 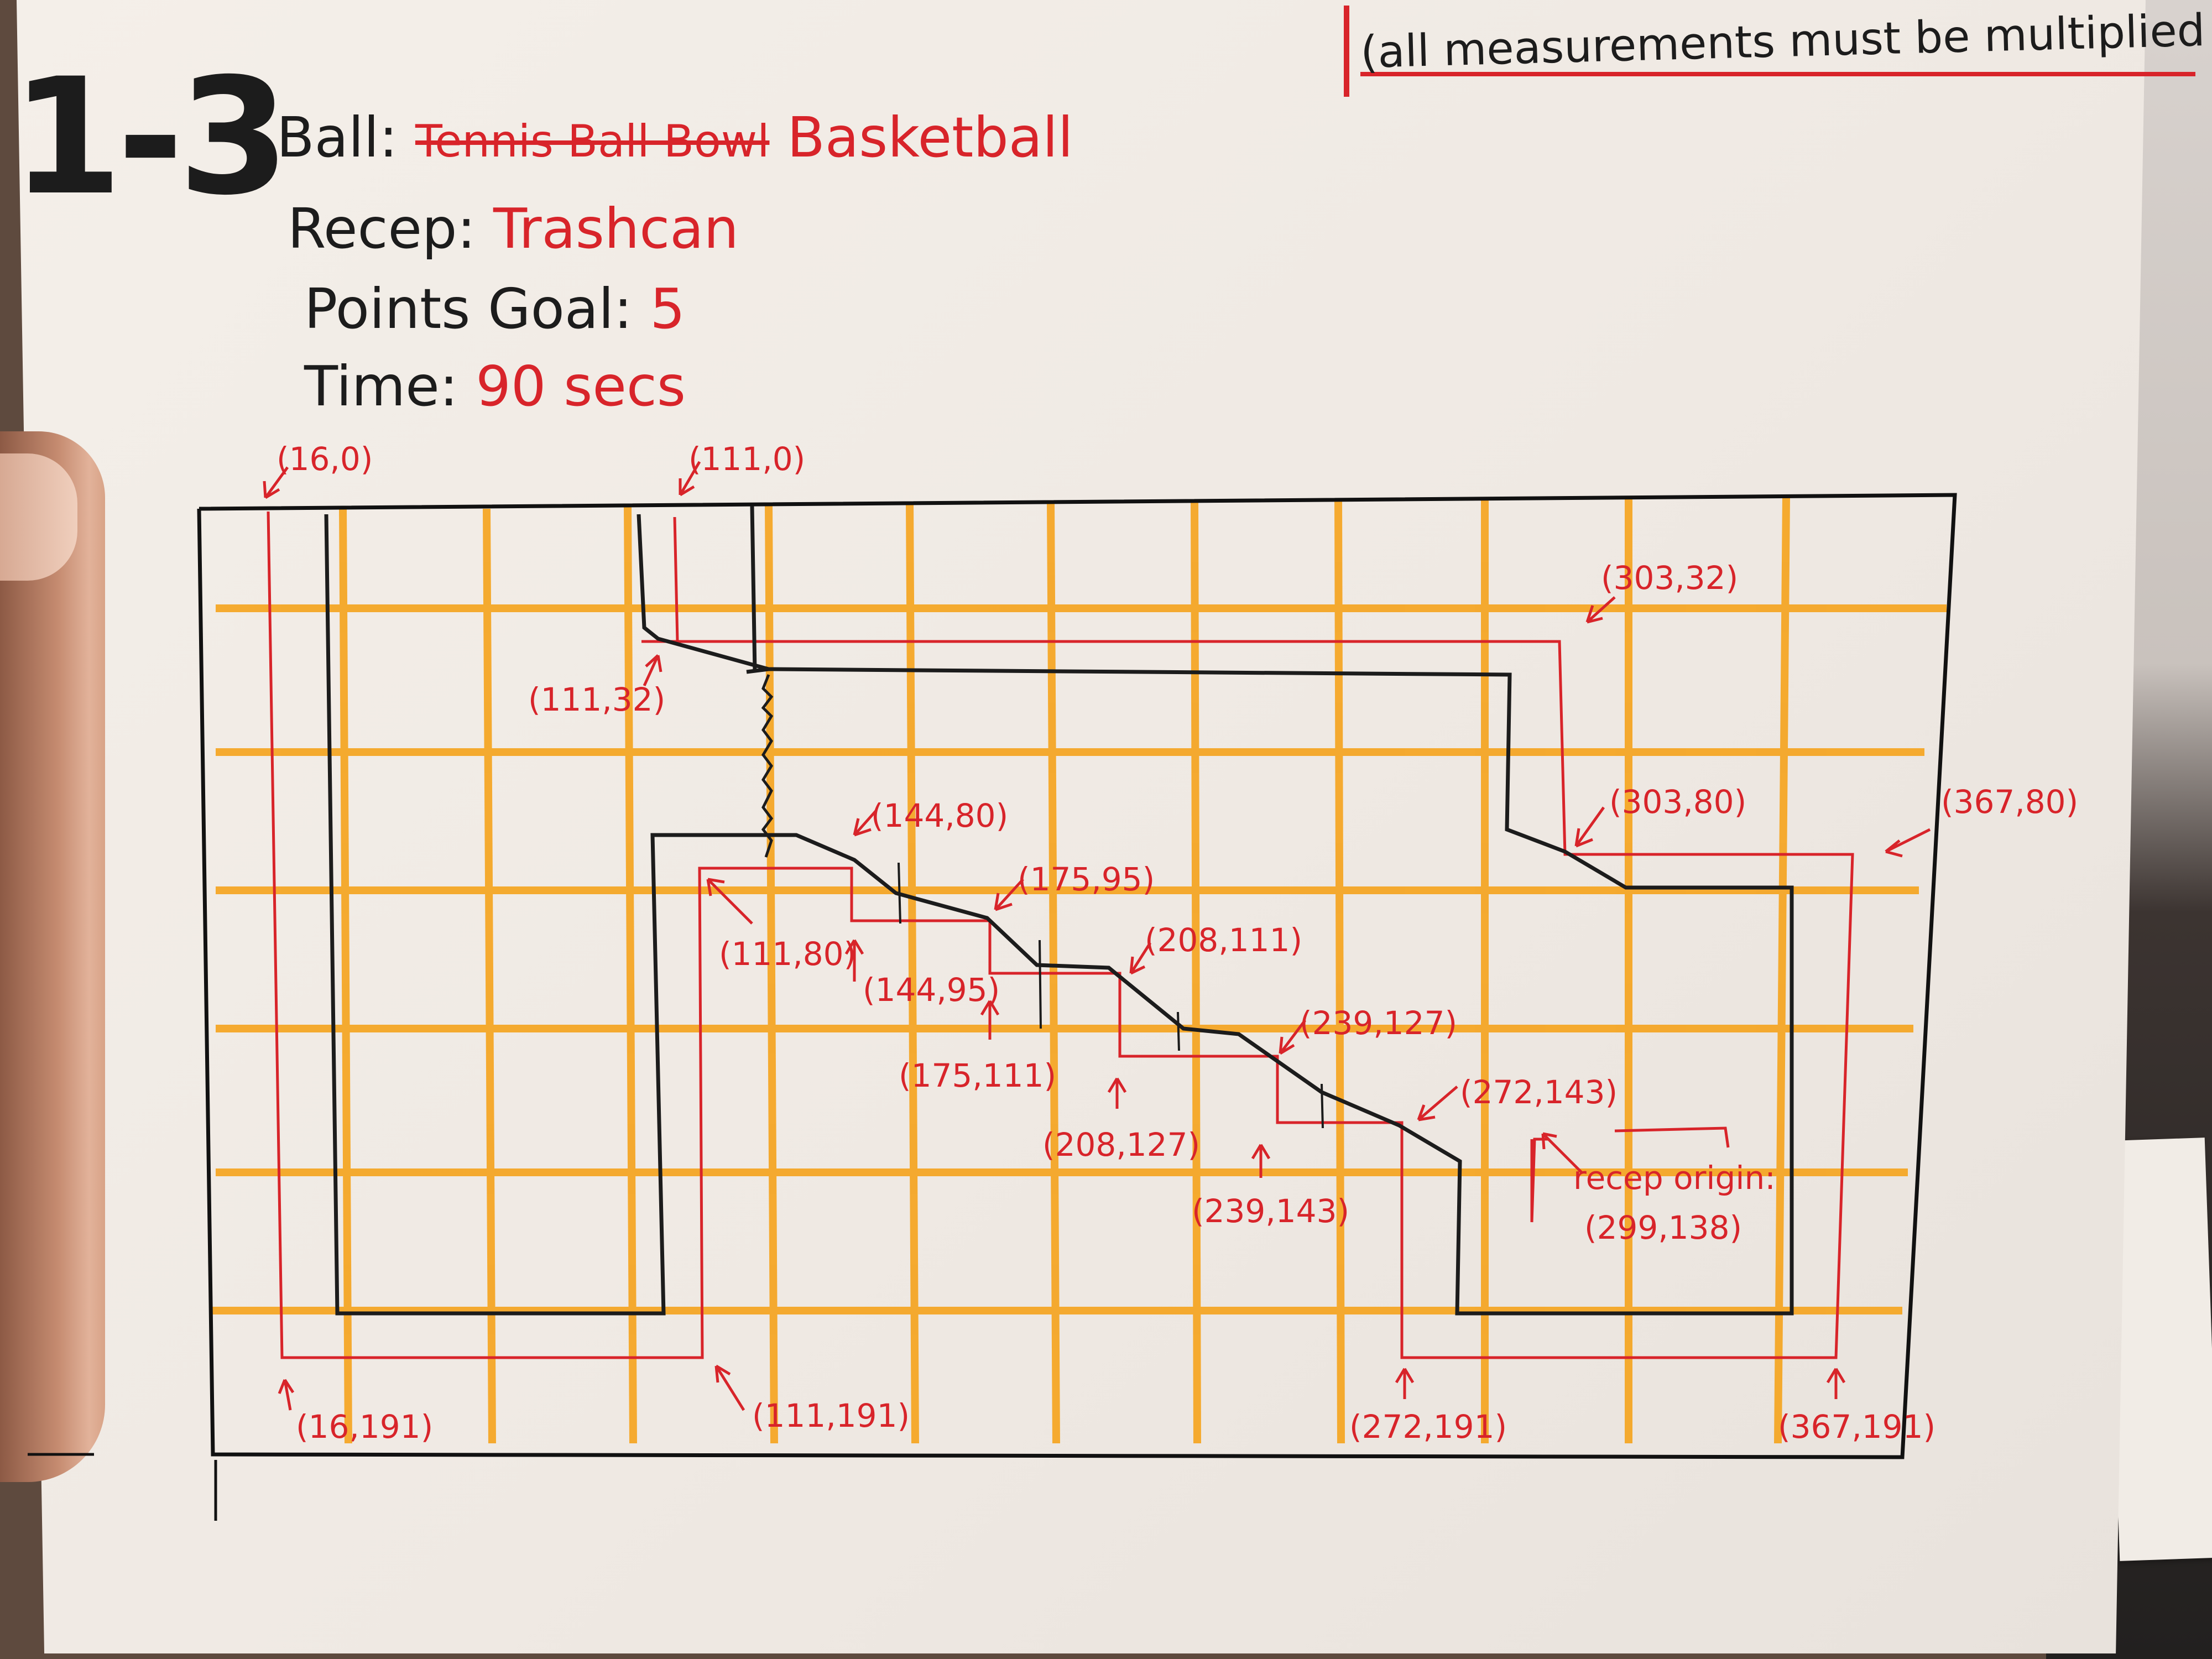 What do you see at coordinates (754, 589) in the screenshot?
I see `tube-right-wall` at bounding box center [754, 589].